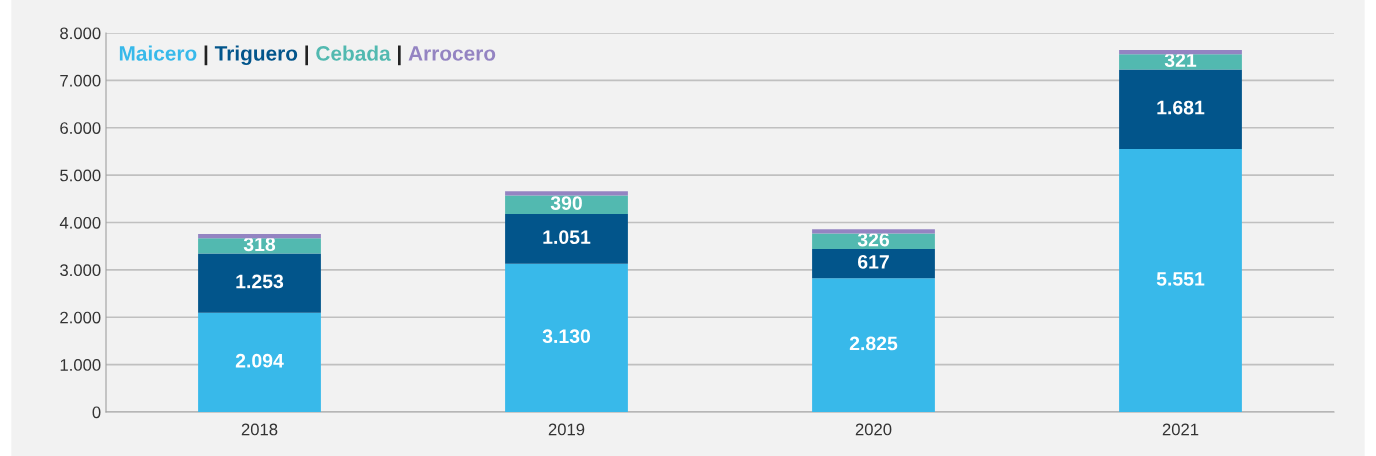 The width and height of the screenshot is (1376, 456). I want to click on y-tick-label: 4.000, so click(80, 222).